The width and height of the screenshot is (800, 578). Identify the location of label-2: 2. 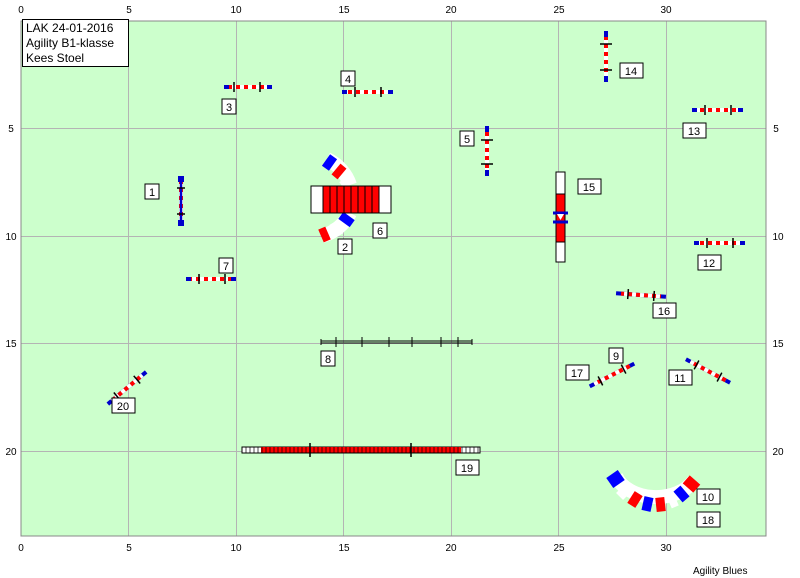
(345, 246).